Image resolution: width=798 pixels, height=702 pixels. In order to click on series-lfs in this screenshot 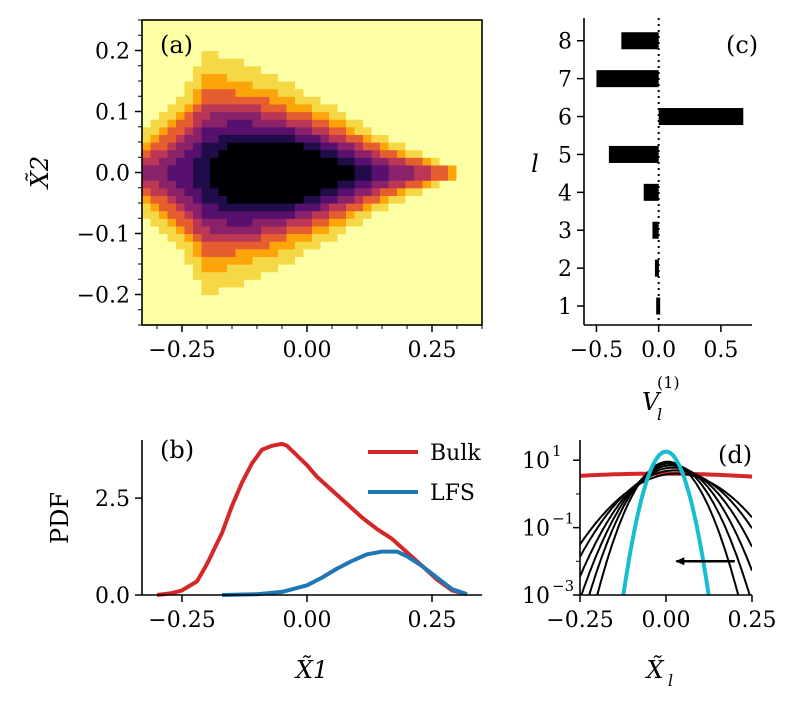, I will do `click(666, 522)`.